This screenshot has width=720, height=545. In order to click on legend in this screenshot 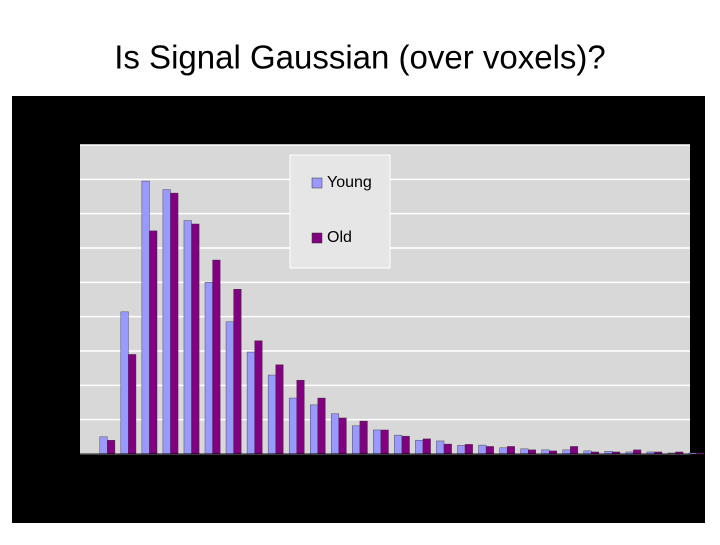, I will do `click(340, 211)`.